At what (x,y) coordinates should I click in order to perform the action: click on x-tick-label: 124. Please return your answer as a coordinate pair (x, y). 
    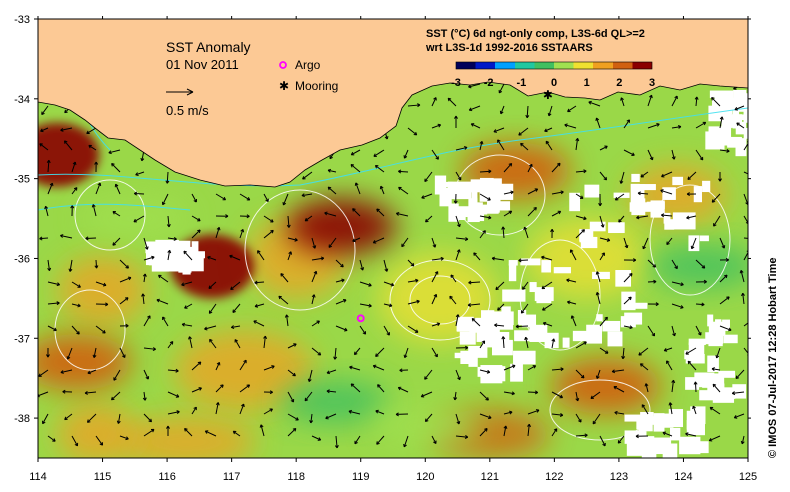
    Looking at the image, I should click on (683, 477).